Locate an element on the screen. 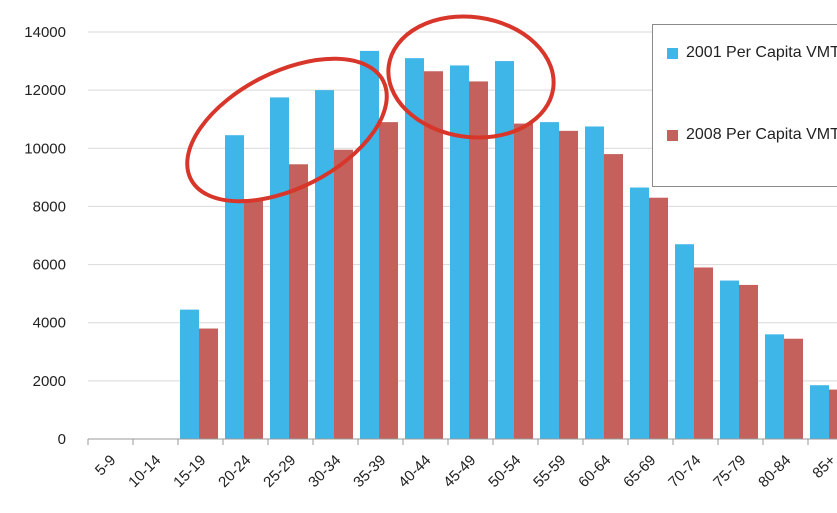 The width and height of the screenshot is (837, 513). x-tick-label: 45-49 is located at coordinates (459, 471).